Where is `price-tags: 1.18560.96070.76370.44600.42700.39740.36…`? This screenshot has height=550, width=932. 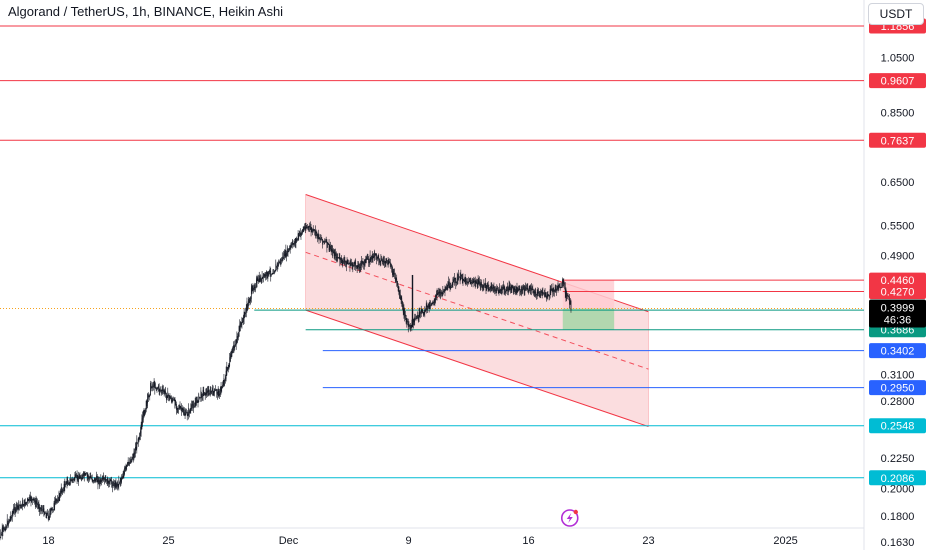 price-tags: 1.18560.96070.76370.44600.42700.39740.36… is located at coordinates (897, 252).